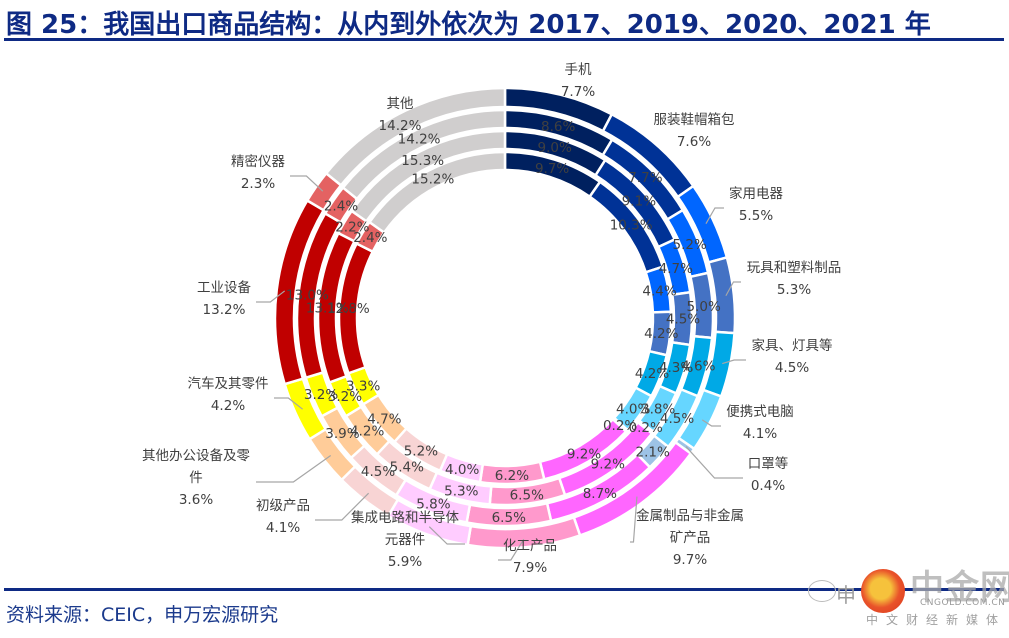 The width and height of the screenshot is (1009, 638). I want to click on value-label-2020-3: 5.0%, so click(703, 307).